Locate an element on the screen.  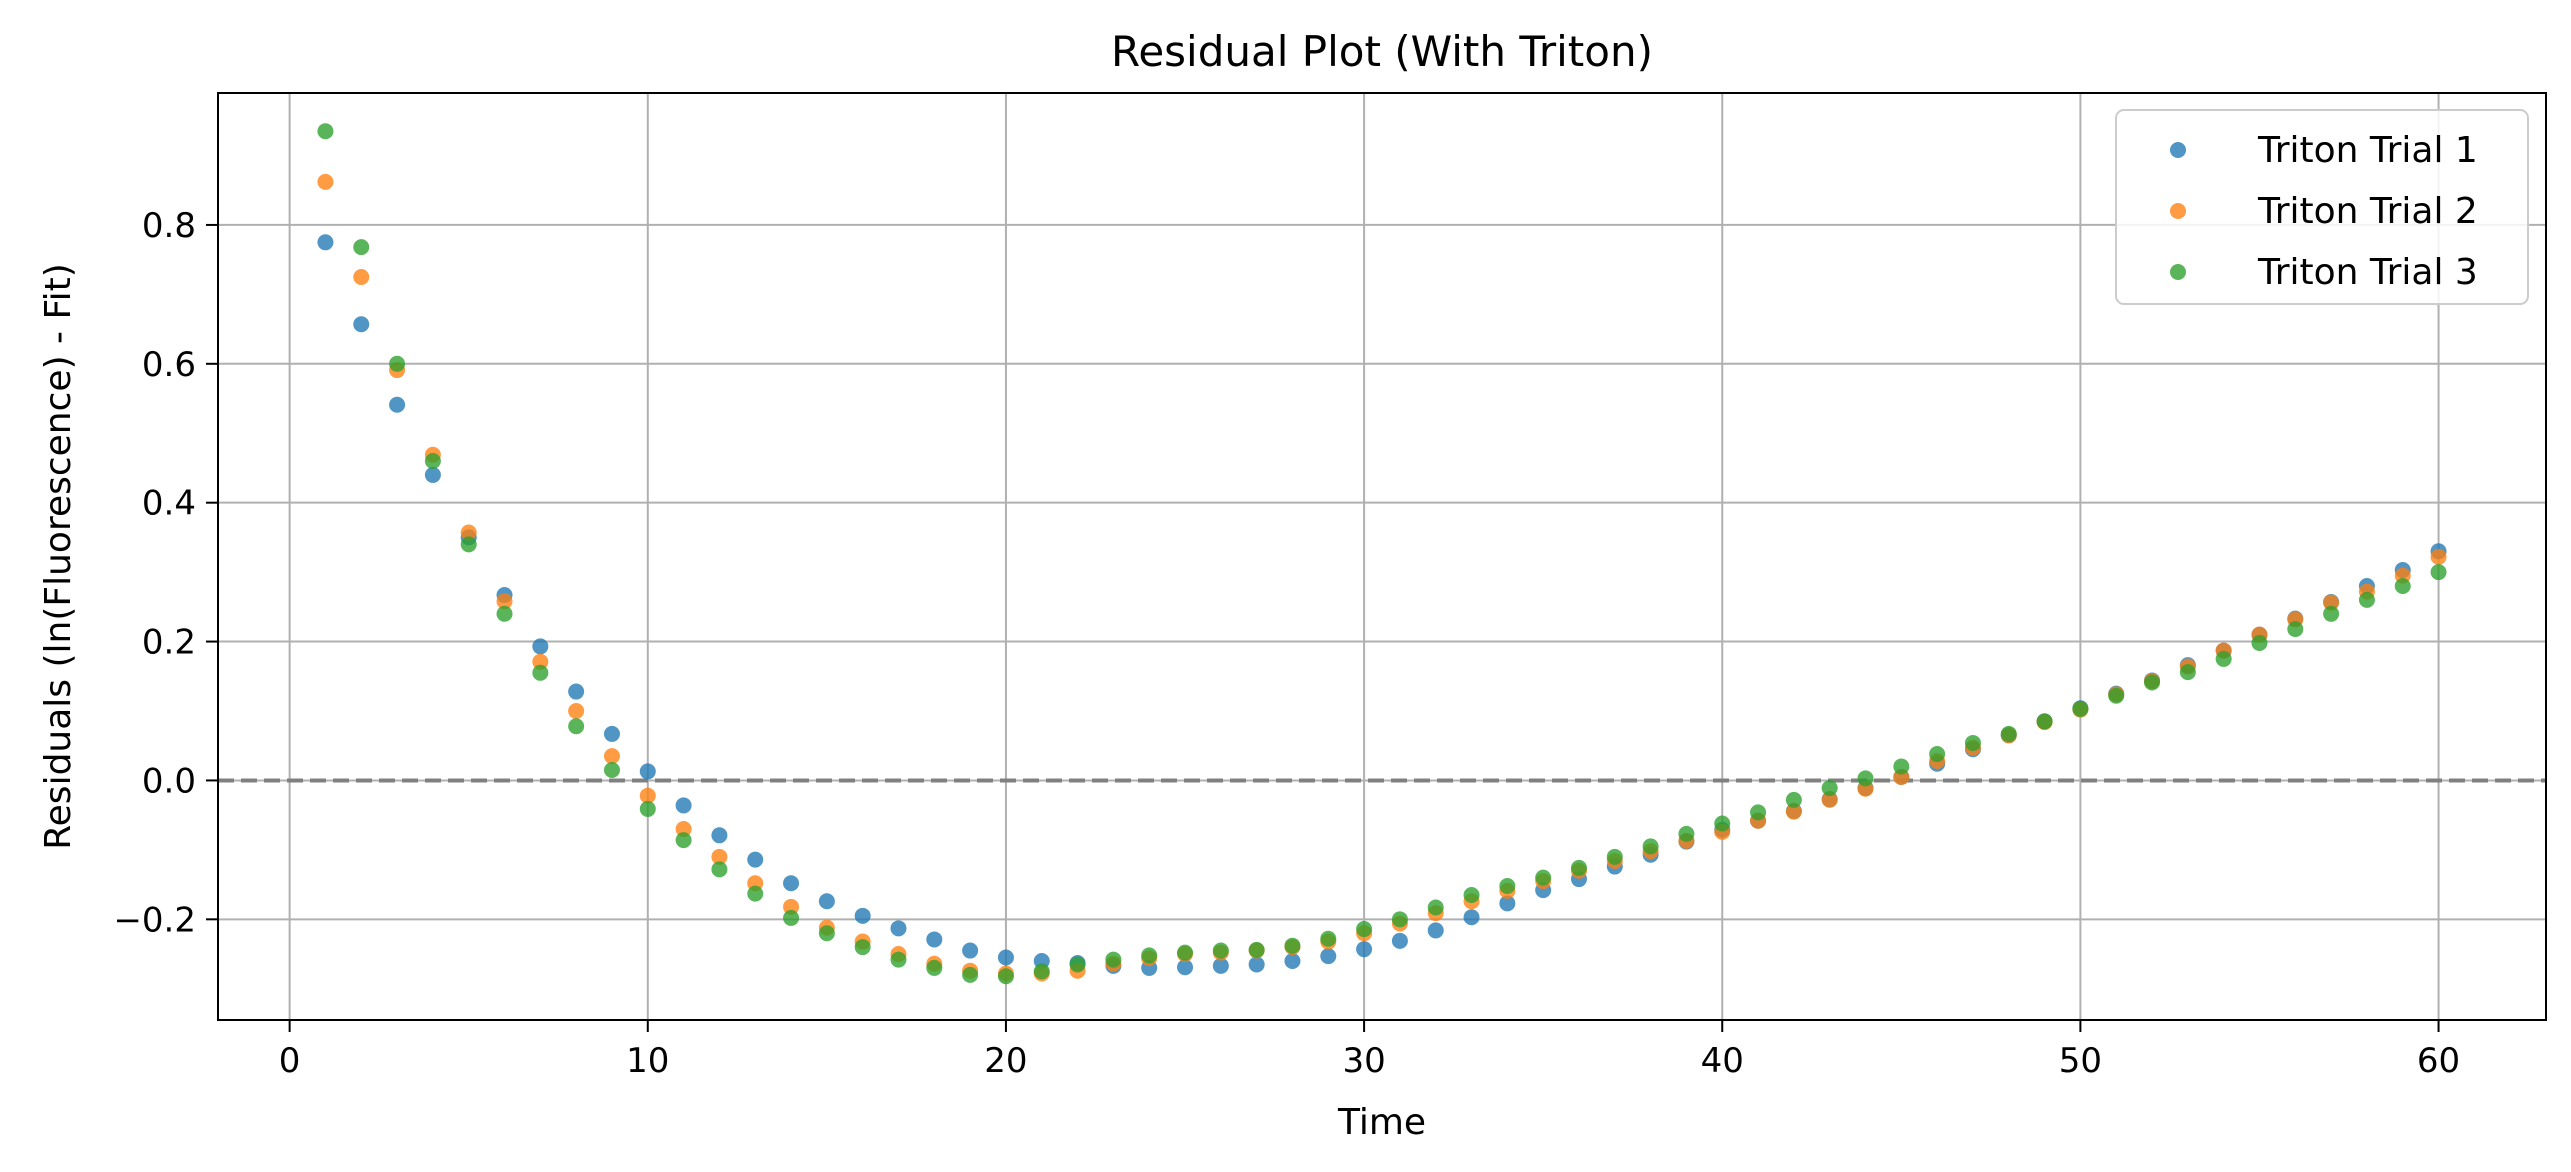
x-tick-label: 0 is located at coordinates (290, 1061).